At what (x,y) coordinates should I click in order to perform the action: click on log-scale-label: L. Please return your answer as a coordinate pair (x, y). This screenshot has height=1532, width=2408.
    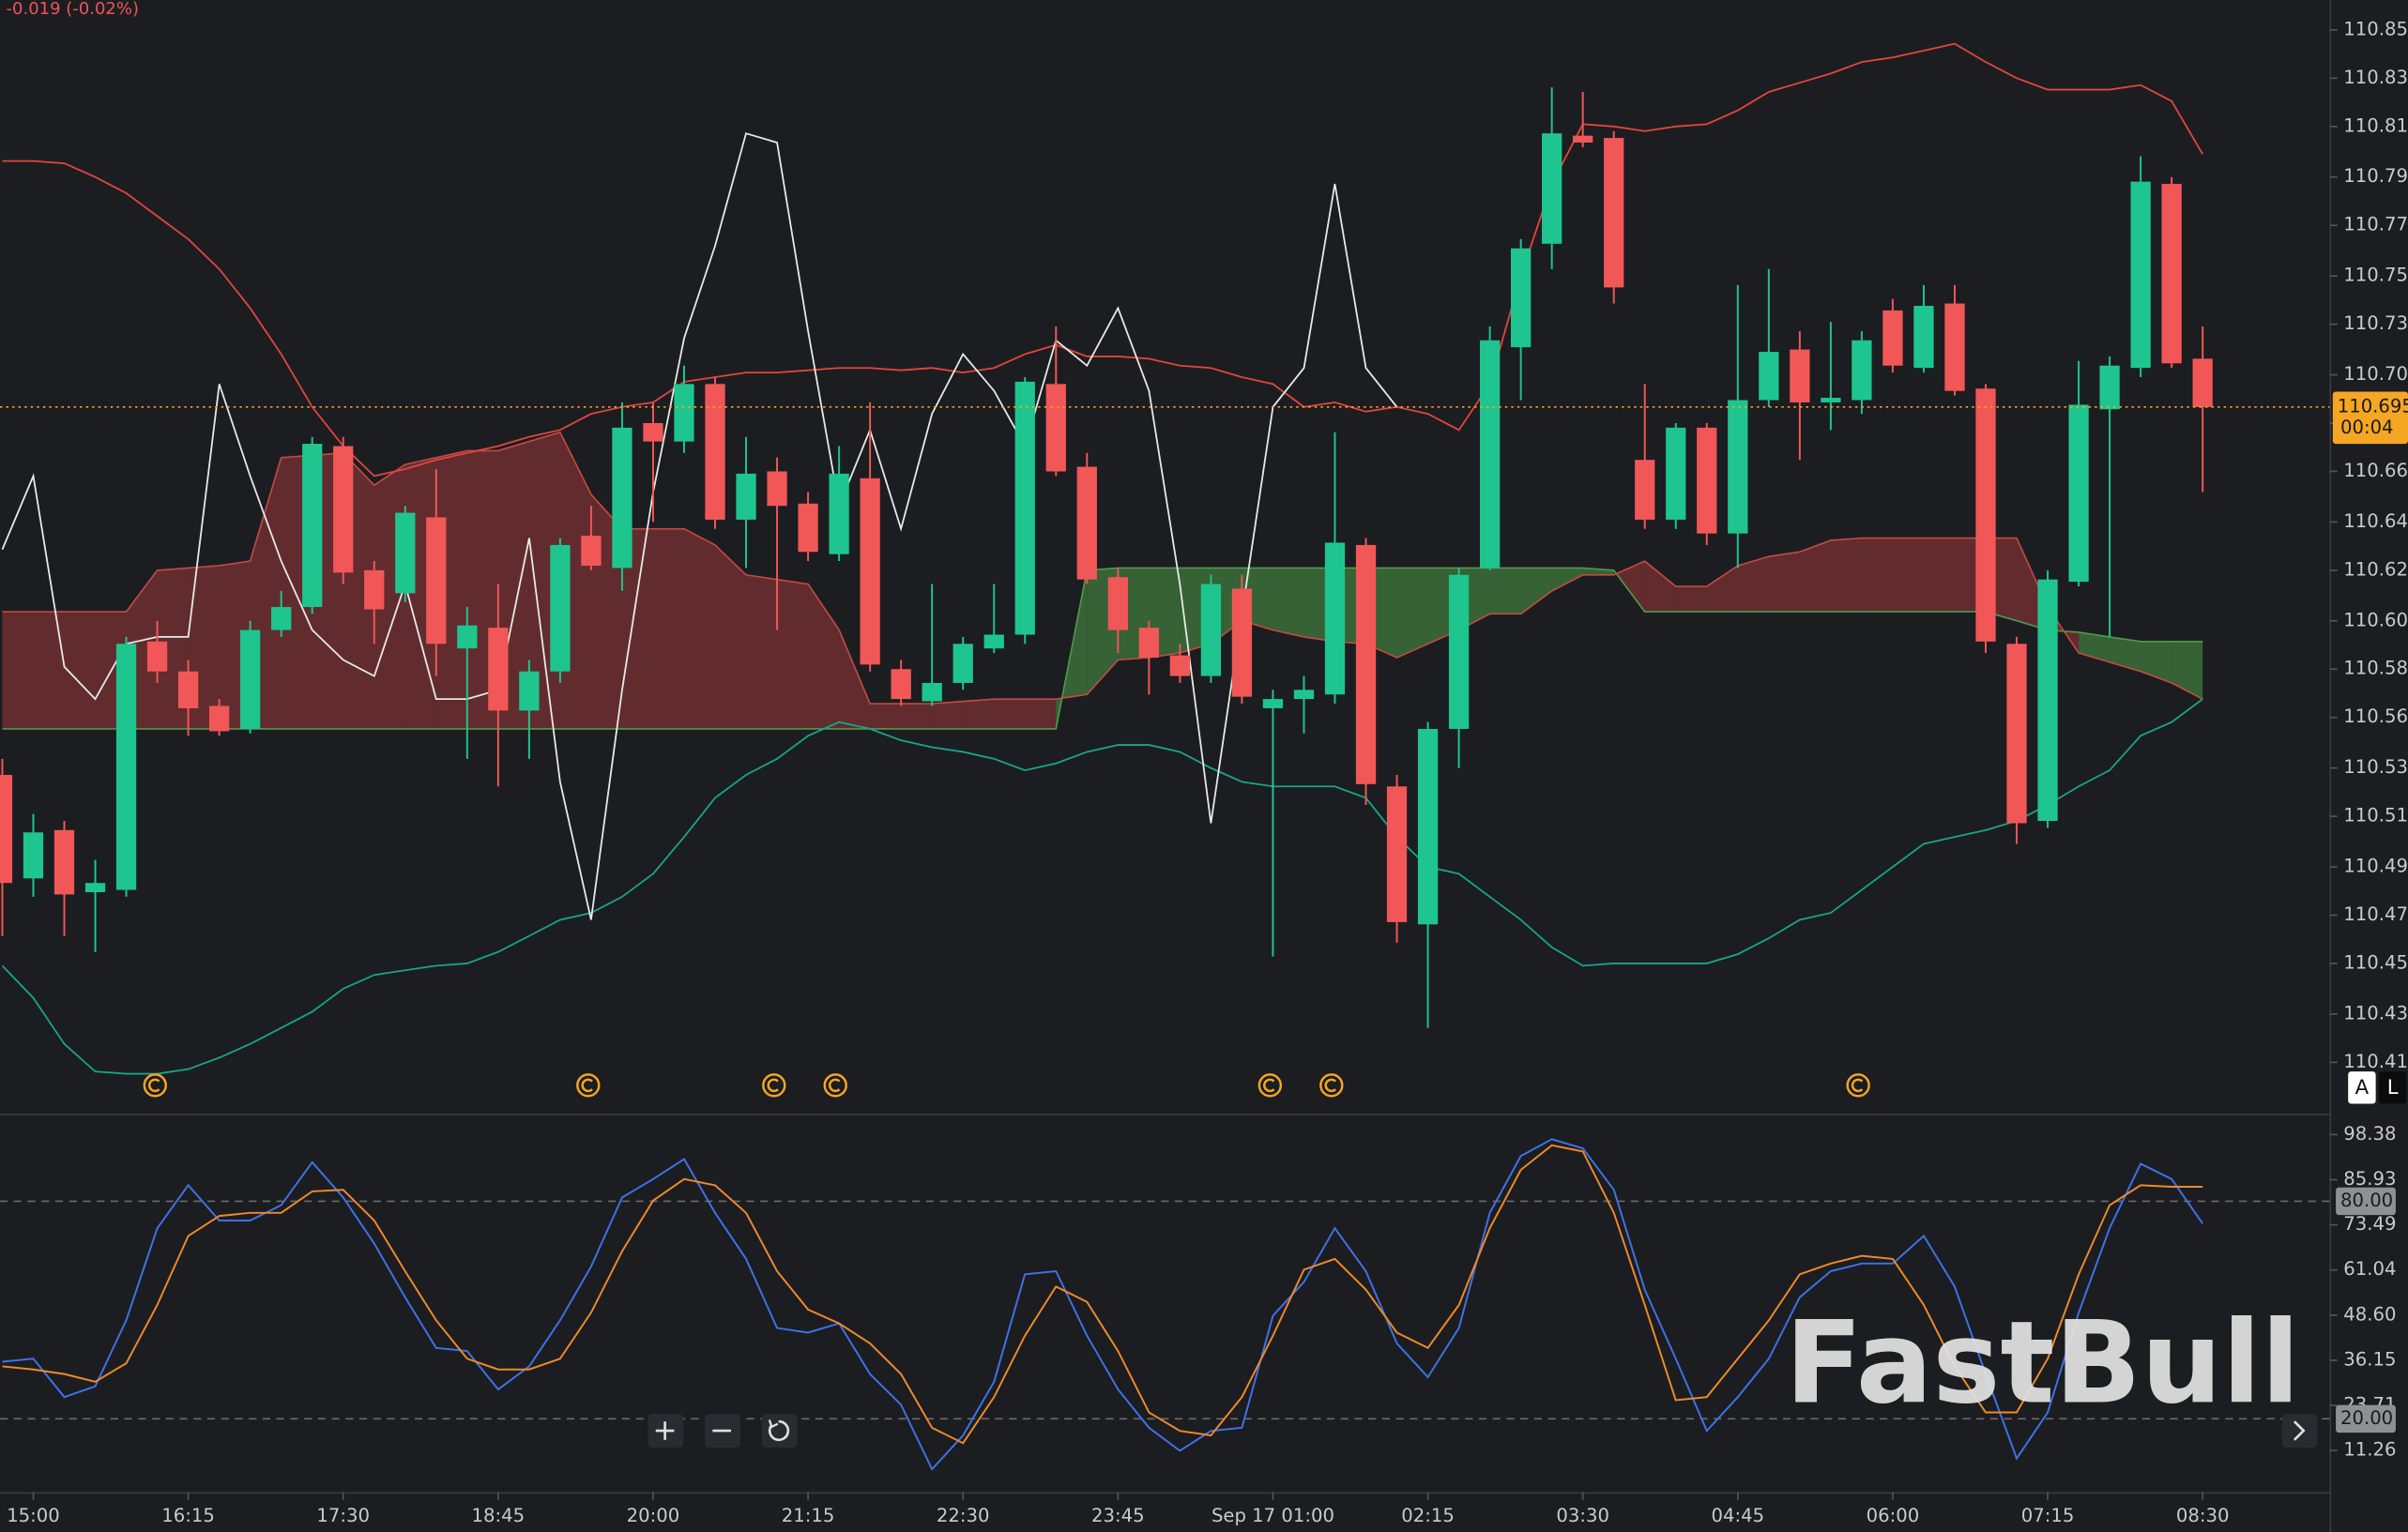
    Looking at the image, I should click on (2393, 1088).